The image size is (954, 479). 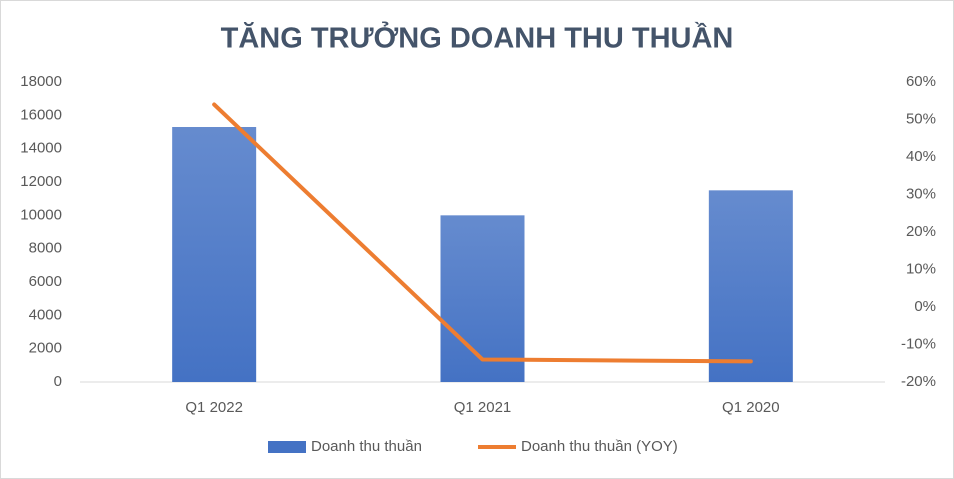 What do you see at coordinates (921, 268) in the screenshot?
I see `y2-tick-label: 10%` at bounding box center [921, 268].